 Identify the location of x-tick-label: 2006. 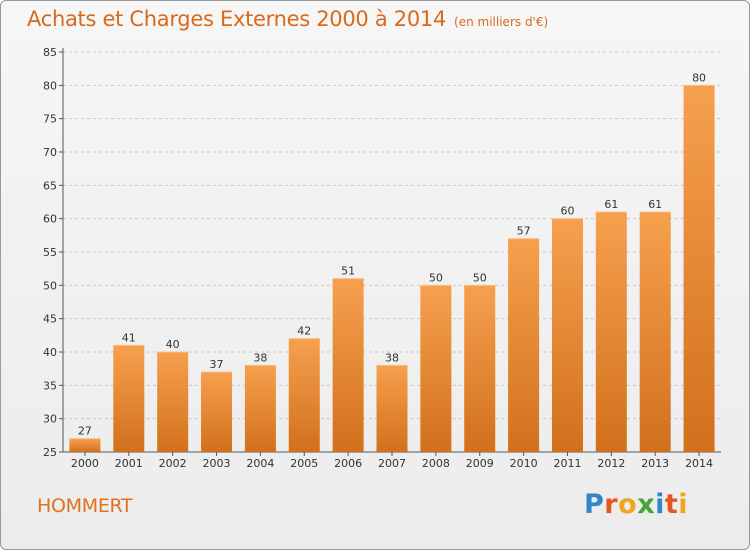
(348, 463).